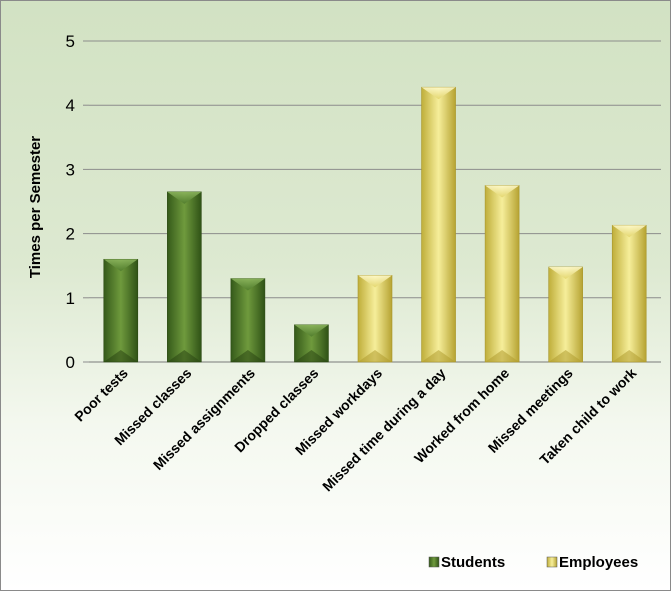  I want to click on legend-label: Employees, so click(598, 562).